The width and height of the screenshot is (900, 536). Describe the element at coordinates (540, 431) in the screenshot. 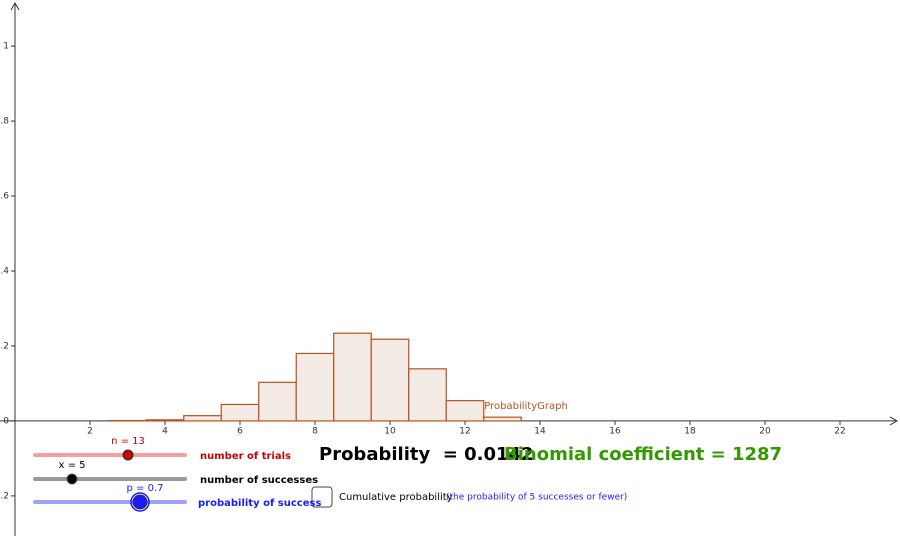

I see `x-tick-label: 14` at that location.